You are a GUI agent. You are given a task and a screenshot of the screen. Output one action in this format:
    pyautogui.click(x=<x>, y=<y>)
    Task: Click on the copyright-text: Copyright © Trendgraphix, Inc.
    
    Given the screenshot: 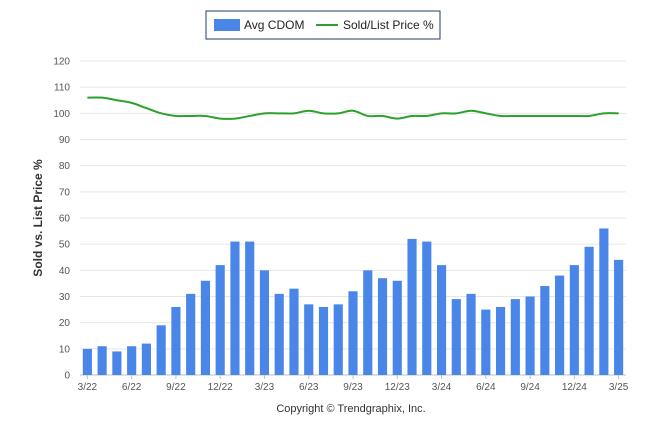 What is the action you would take?
    pyautogui.click(x=350, y=409)
    